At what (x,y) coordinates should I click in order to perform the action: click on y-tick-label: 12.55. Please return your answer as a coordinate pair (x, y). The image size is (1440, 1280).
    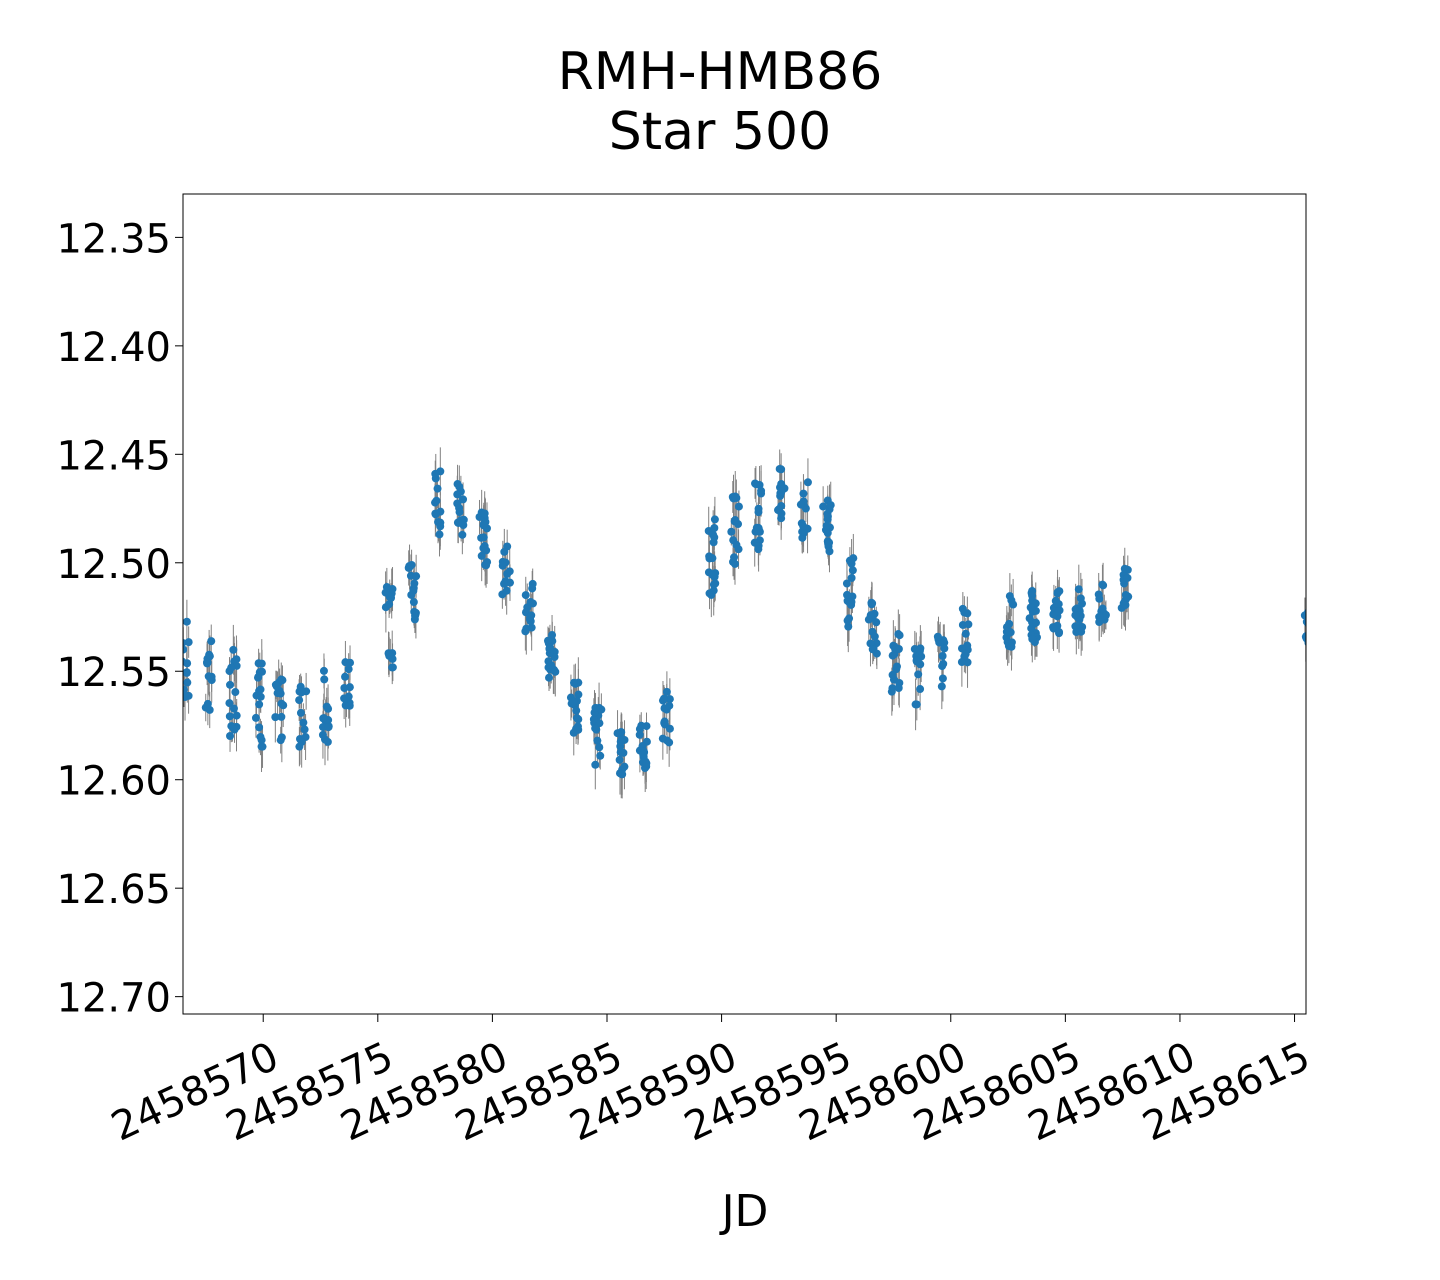
    Looking at the image, I should click on (113, 673).